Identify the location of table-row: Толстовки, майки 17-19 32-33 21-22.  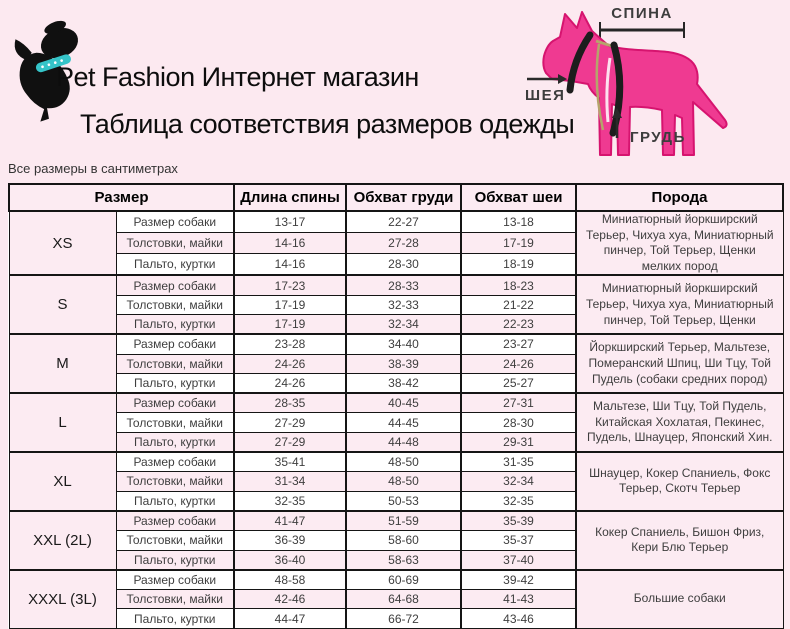
(396, 304).